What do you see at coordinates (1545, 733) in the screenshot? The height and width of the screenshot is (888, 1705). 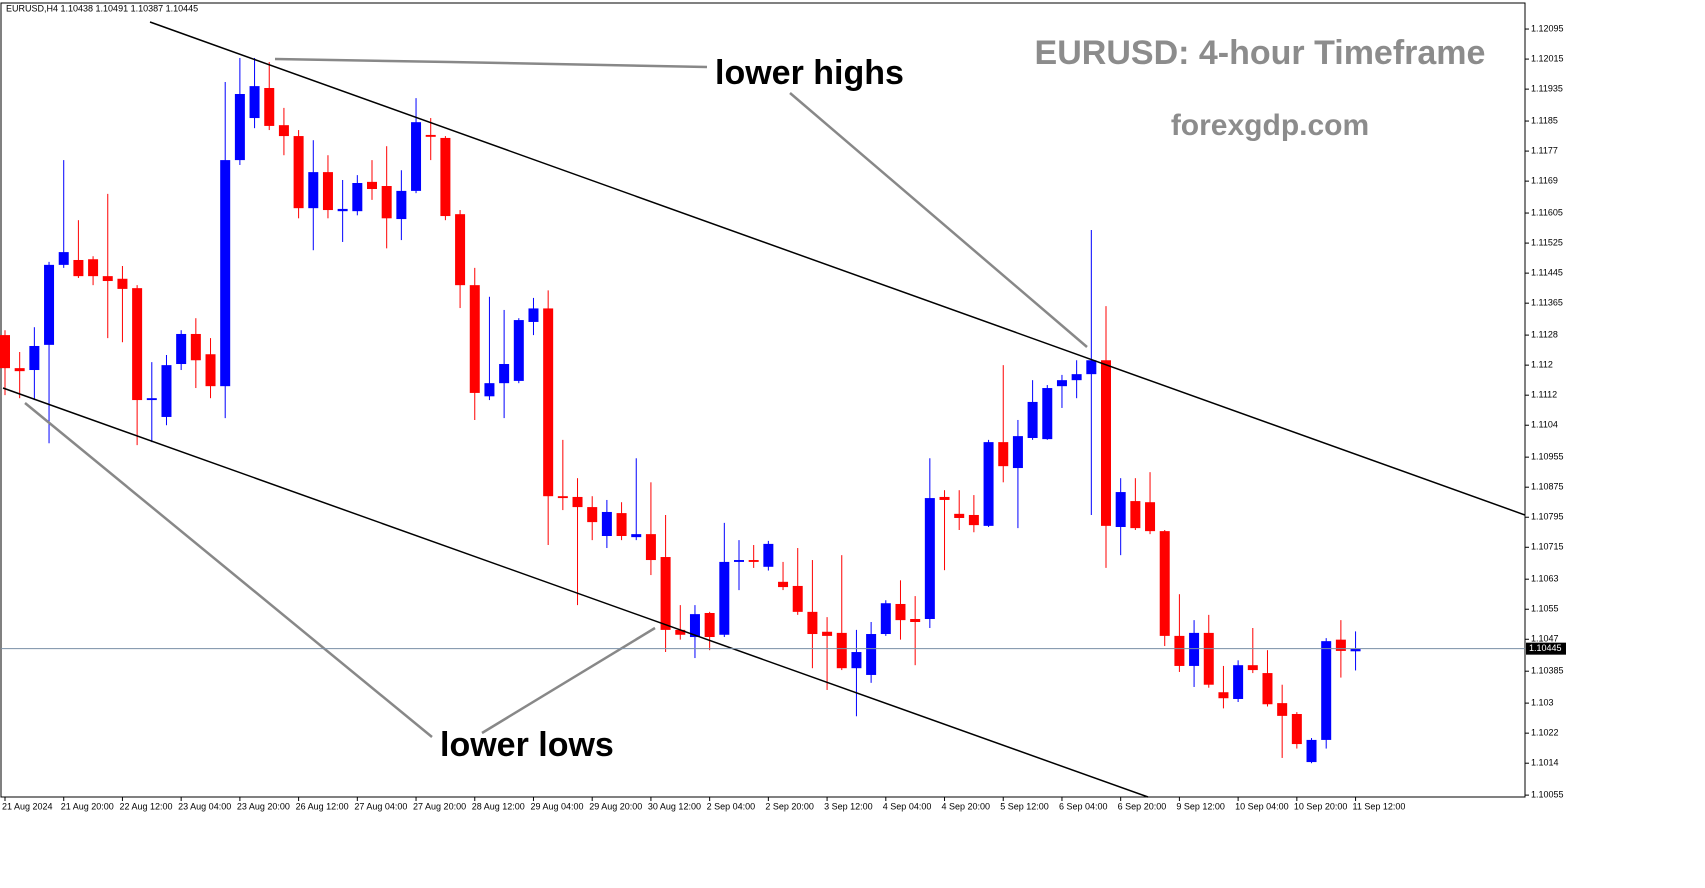 I see `y-tick-label: 1.1022` at bounding box center [1545, 733].